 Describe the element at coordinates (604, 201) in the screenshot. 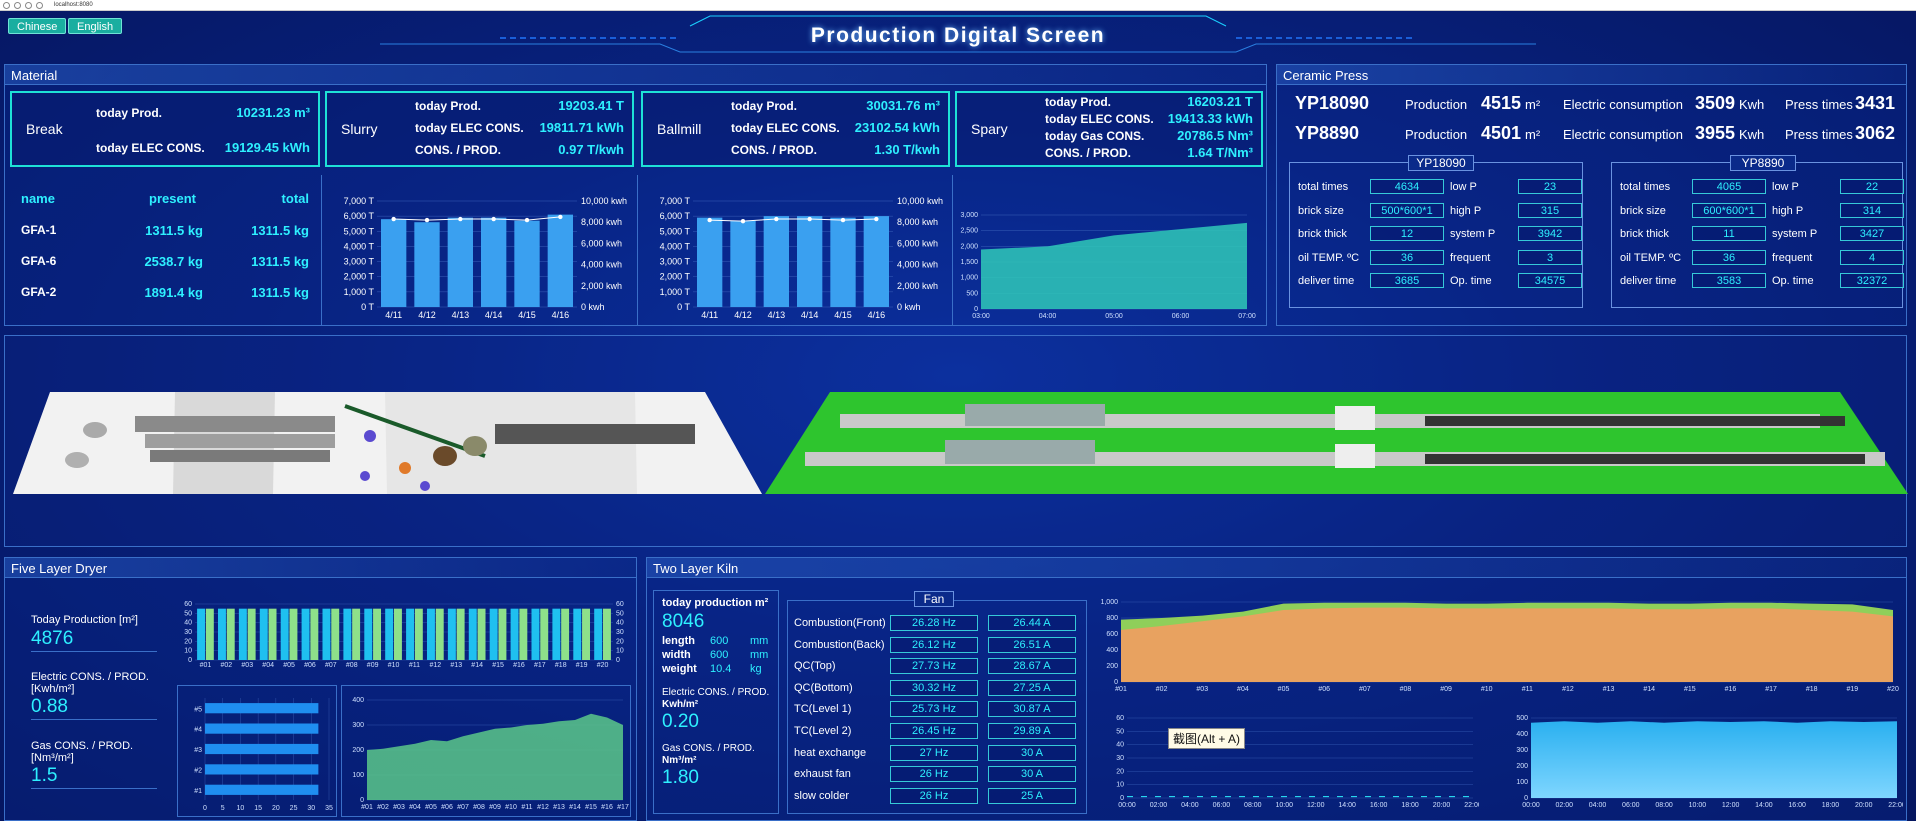

I see `y2-tick-label: 10,000 kwh` at that location.